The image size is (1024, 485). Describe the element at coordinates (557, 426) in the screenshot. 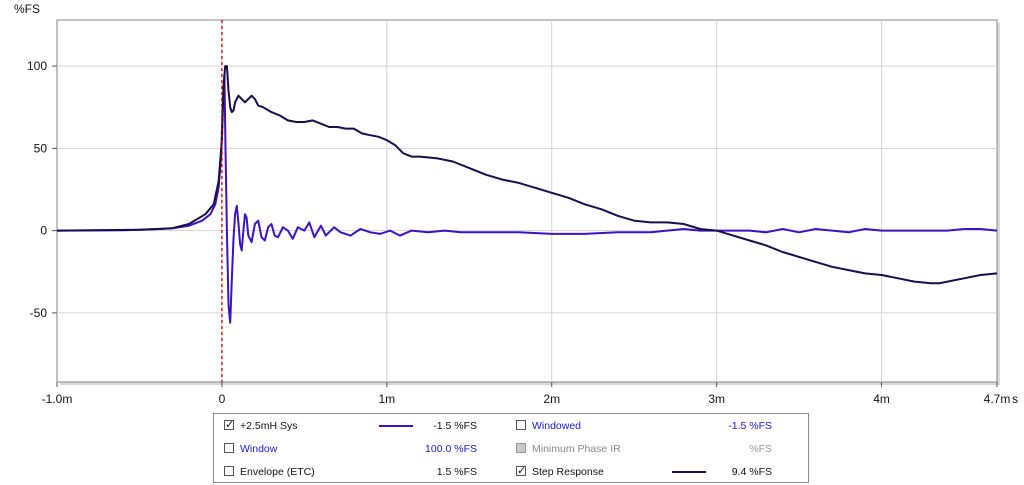

I see `legend-label: Windowed` at that location.